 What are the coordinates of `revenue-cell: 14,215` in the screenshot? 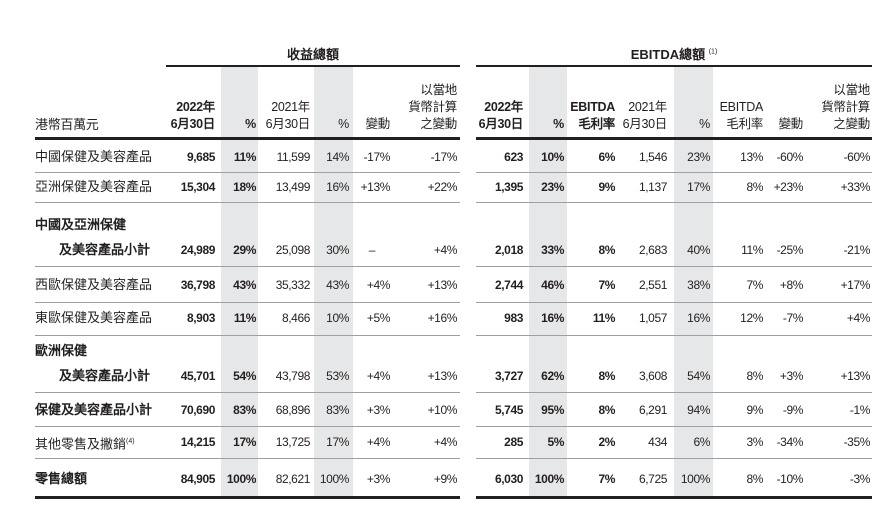 It's located at (198, 442).